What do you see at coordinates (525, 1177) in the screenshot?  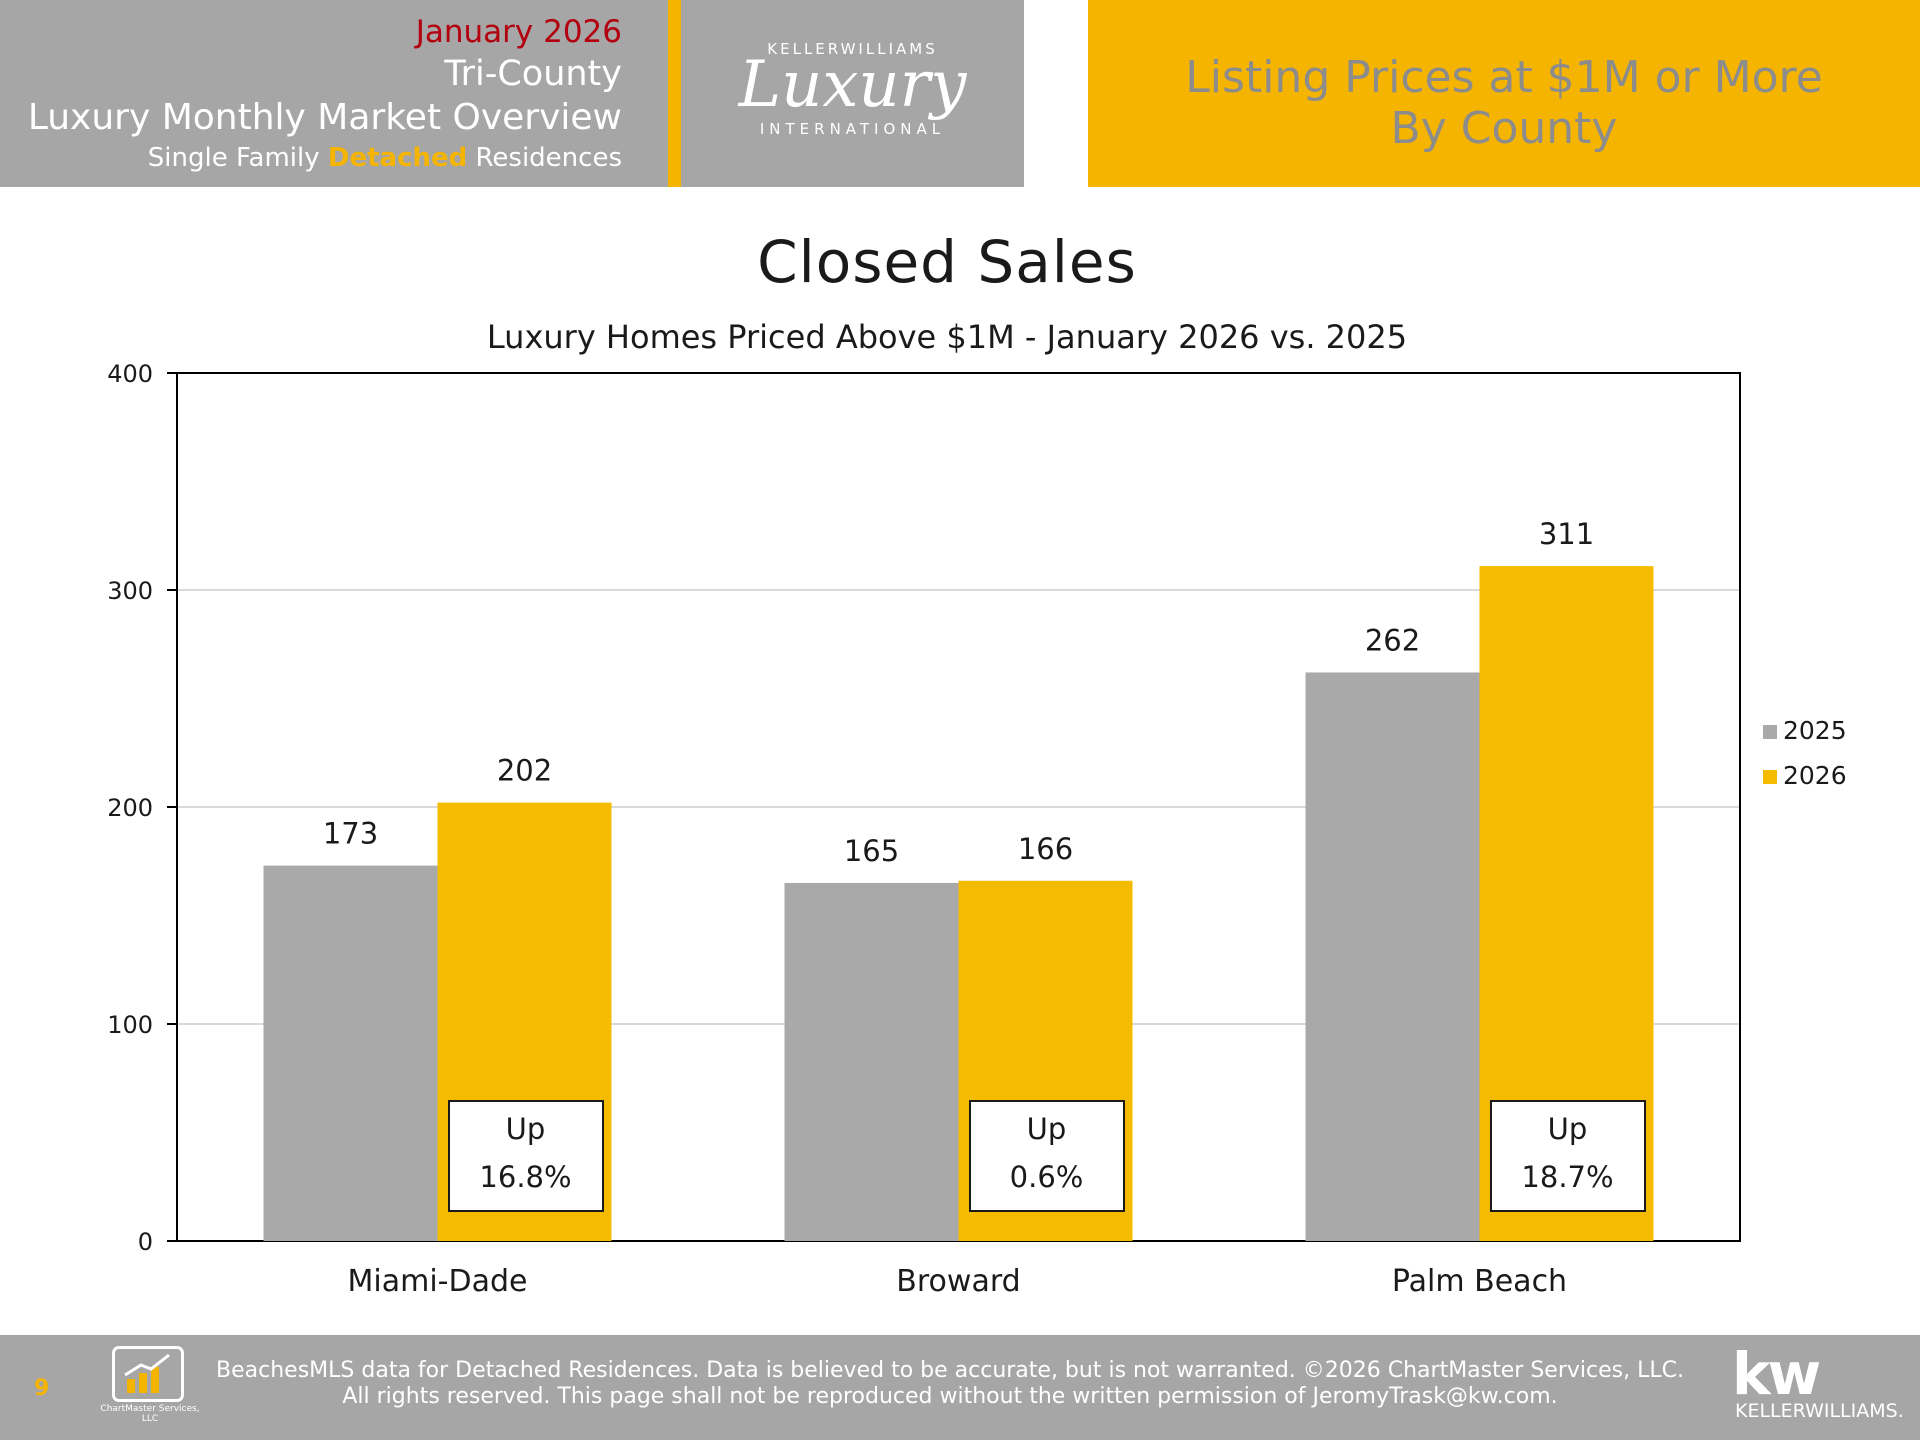 I see `callout-percent: 16.8%` at bounding box center [525, 1177].